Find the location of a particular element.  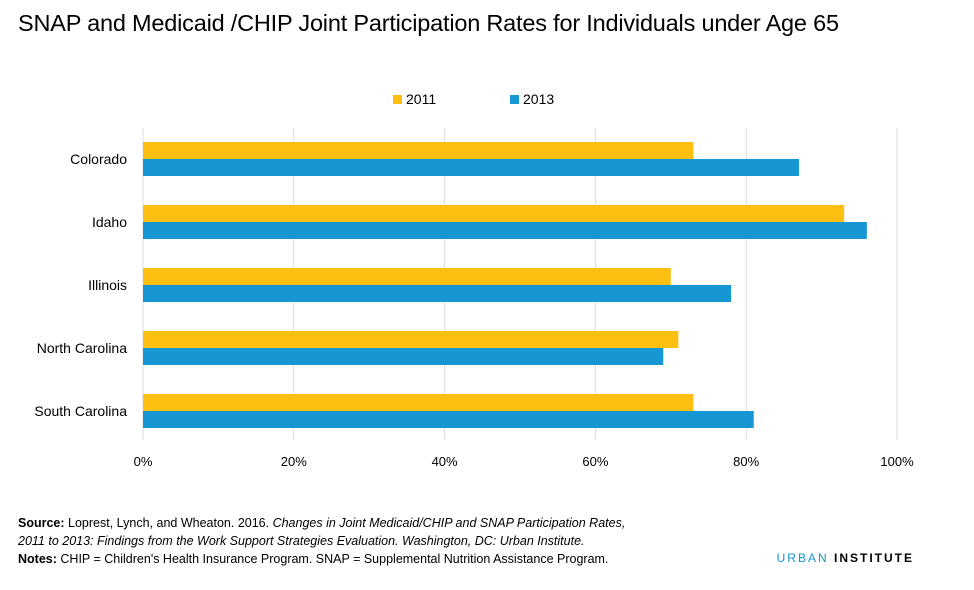

source-label: Source: is located at coordinates (41, 523).